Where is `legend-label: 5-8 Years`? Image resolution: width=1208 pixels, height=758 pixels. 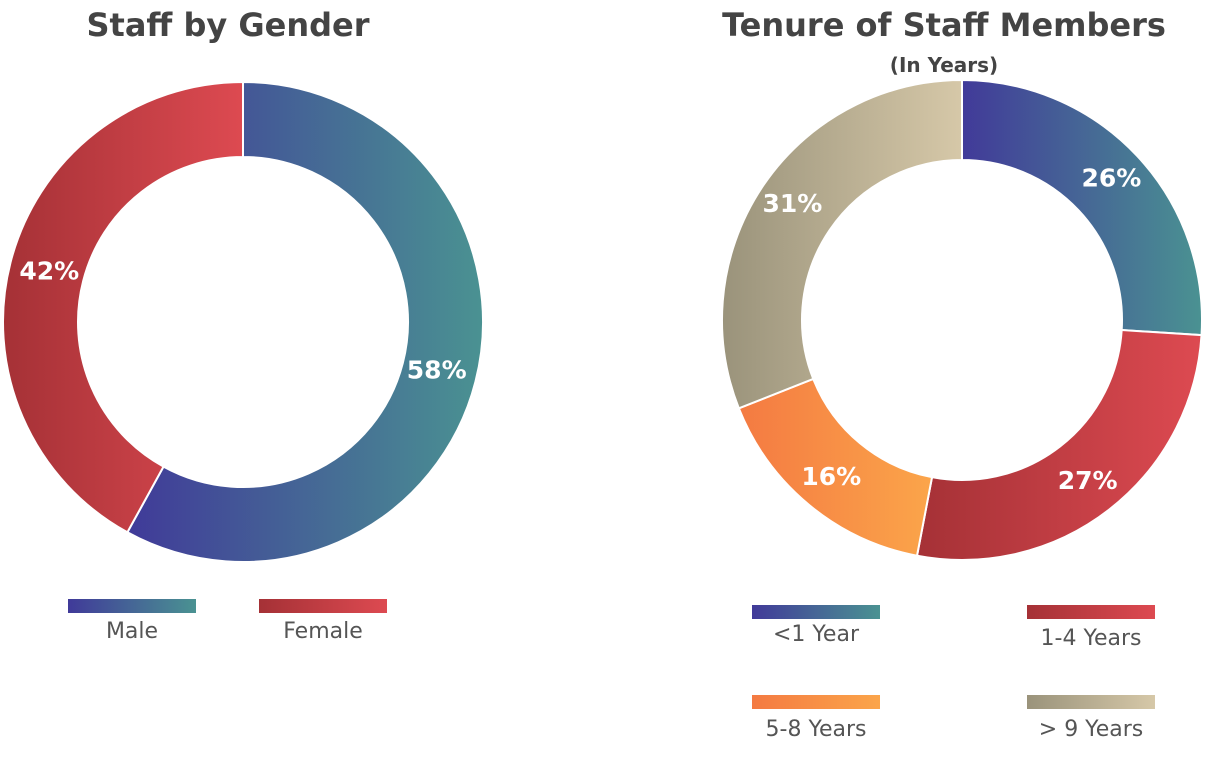
legend-label: 5-8 Years is located at coordinates (816, 729).